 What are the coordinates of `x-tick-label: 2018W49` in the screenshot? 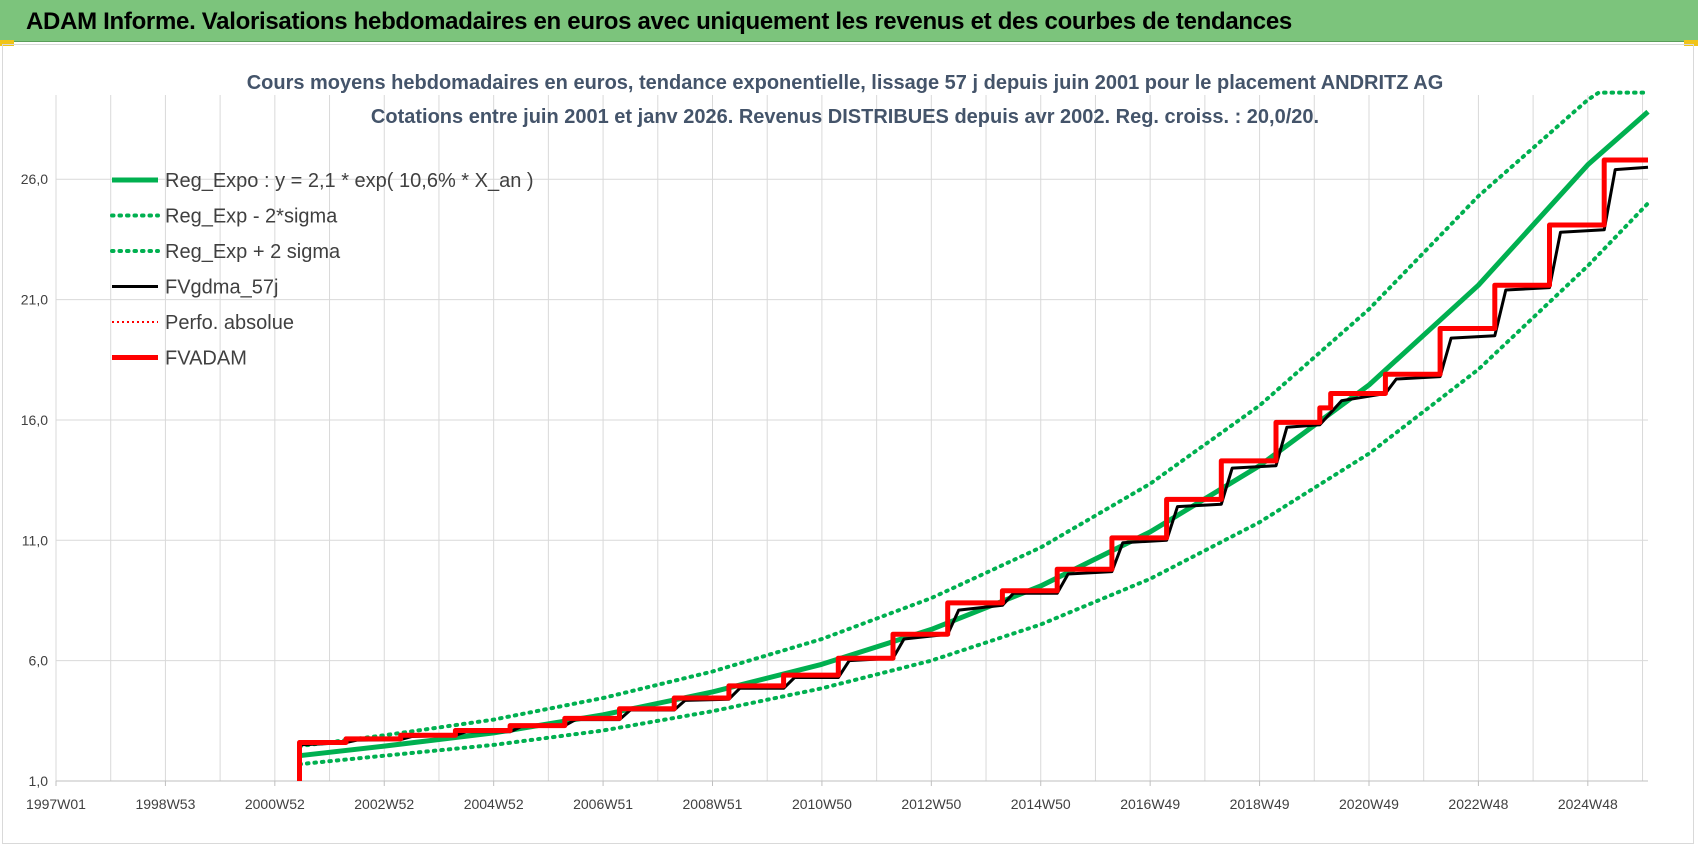 It's located at (1260, 804).